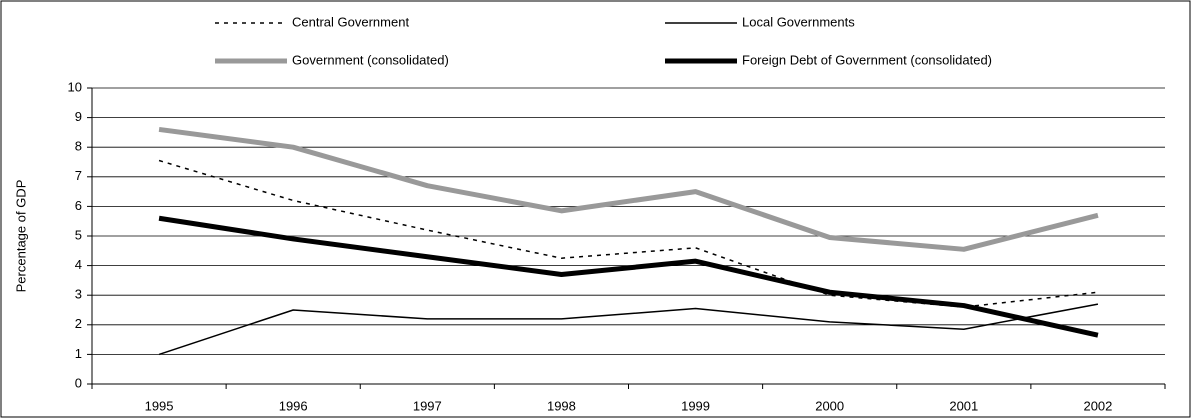  Describe the element at coordinates (78, 116) in the screenshot. I see `y-tick-label: 9` at that location.